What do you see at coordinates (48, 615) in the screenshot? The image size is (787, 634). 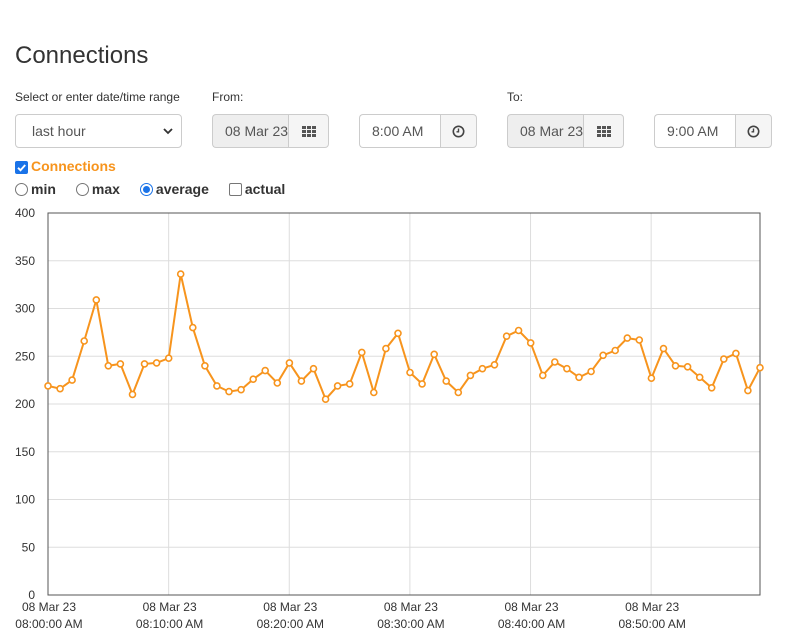 I see `x-tick-label: 08 Mar 23 08:00:00 AM` at bounding box center [48, 615].